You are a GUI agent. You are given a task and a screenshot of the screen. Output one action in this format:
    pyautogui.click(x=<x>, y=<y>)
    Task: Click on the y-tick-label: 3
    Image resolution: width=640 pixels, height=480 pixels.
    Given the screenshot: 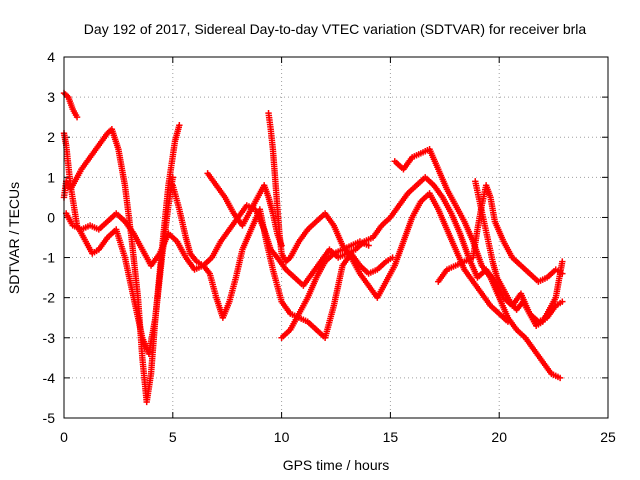 What is the action you would take?
    pyautogui.click(x=51, y=97)
    